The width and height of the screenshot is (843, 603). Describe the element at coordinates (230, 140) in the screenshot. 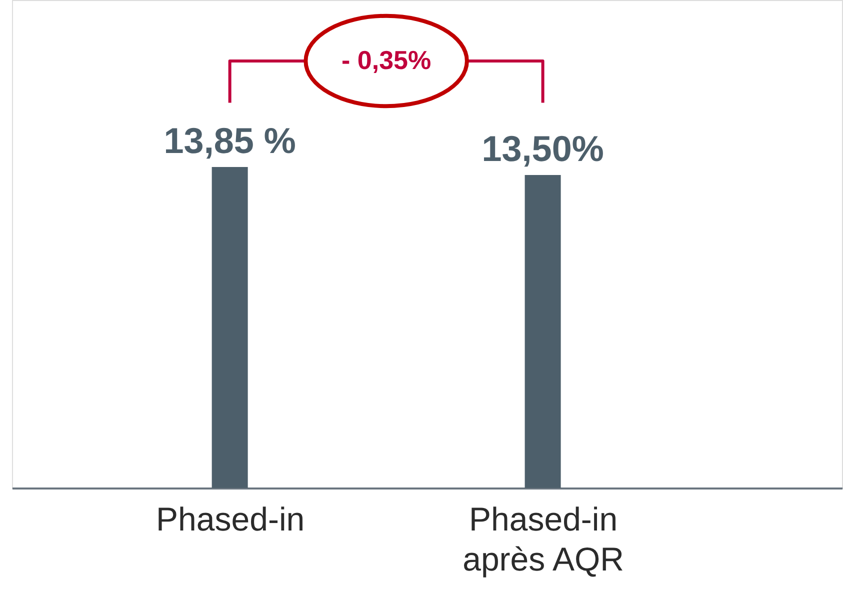

I see `data-label: 13,85 %` at that location.